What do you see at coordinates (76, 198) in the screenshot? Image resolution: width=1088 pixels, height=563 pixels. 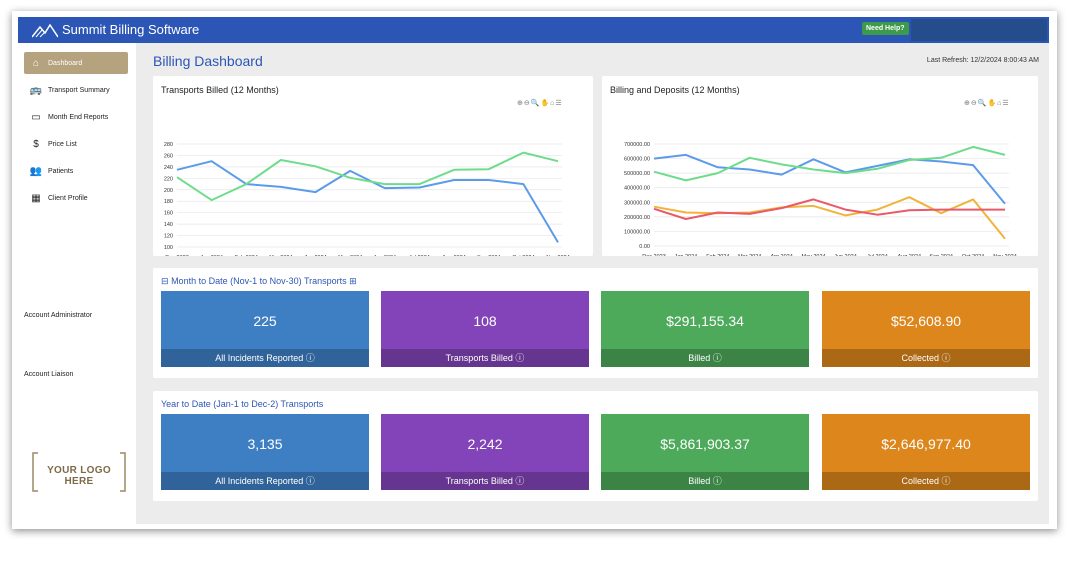 I see `sidebar-item-client-profile: ▦ Client Profile` at bounding box center [76, 198].